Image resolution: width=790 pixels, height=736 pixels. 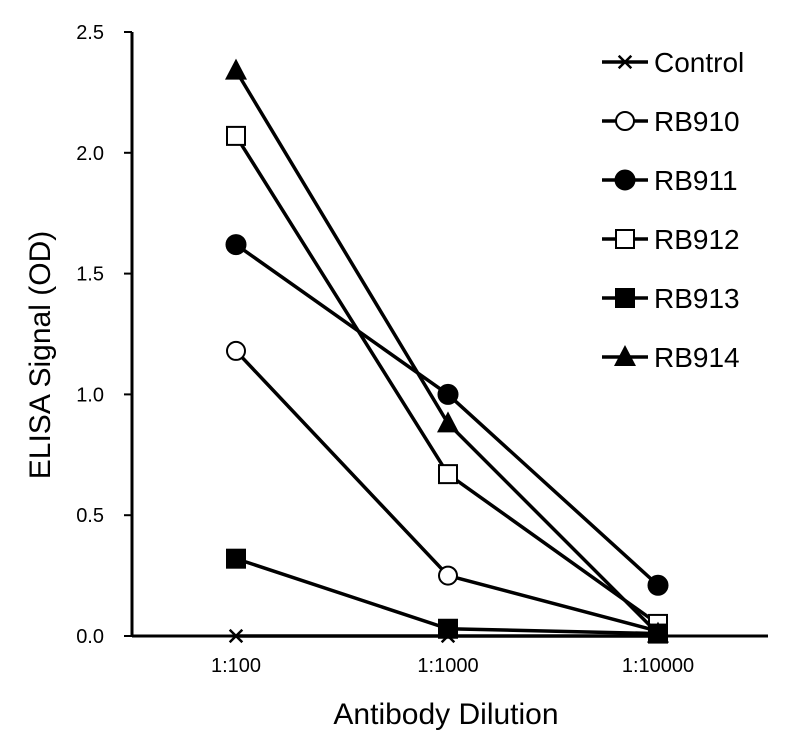 What do you see at coordinates (90, 275) in the screenshot?
I see `y-tick-label: 1.5` at bounding box center [90, 275].